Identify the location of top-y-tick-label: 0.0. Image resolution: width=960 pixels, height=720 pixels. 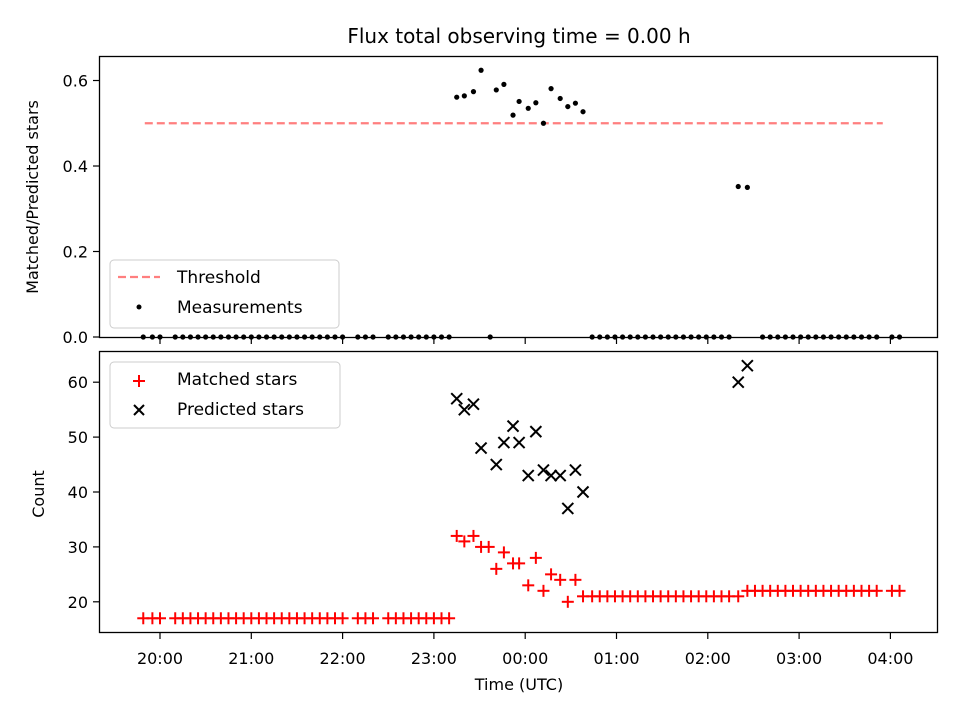
(75, 337).